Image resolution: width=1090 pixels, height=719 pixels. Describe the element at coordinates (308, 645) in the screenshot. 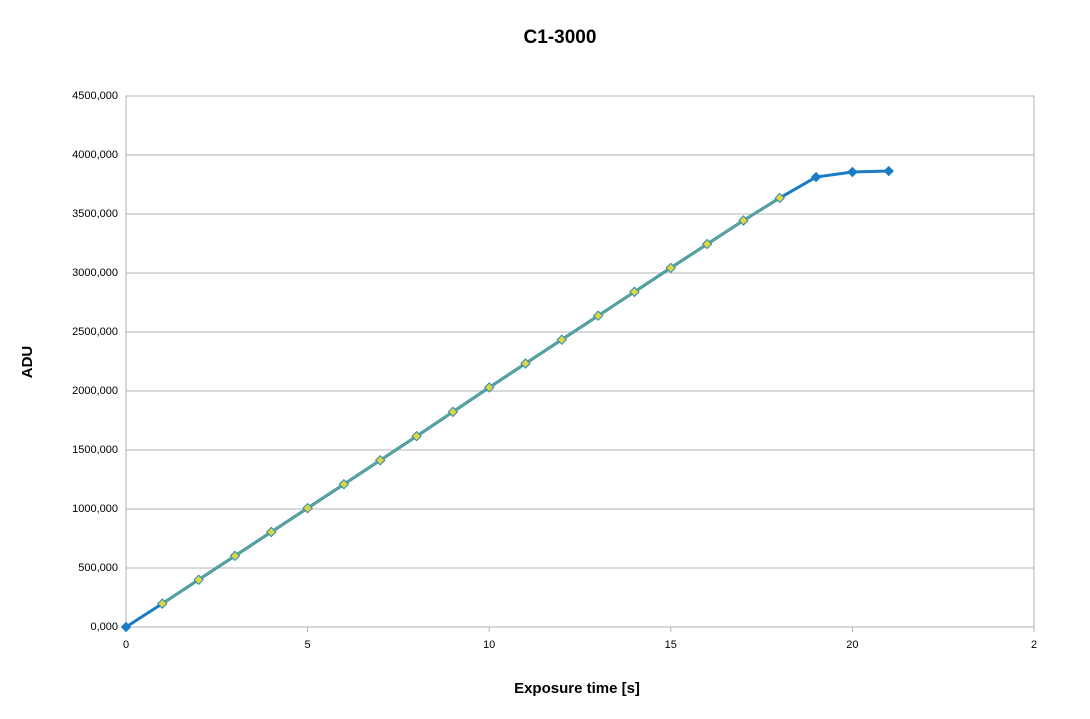

I see `x-tick-label: 5` at that location.